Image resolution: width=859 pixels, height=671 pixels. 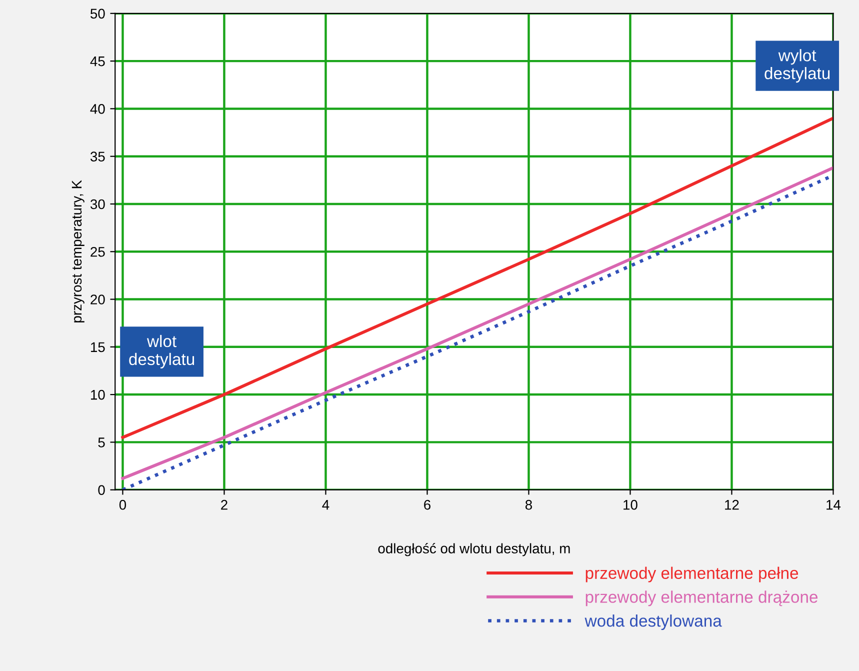 I want to click on text: przewody elementarne drążone, so click(x=702, y=598).